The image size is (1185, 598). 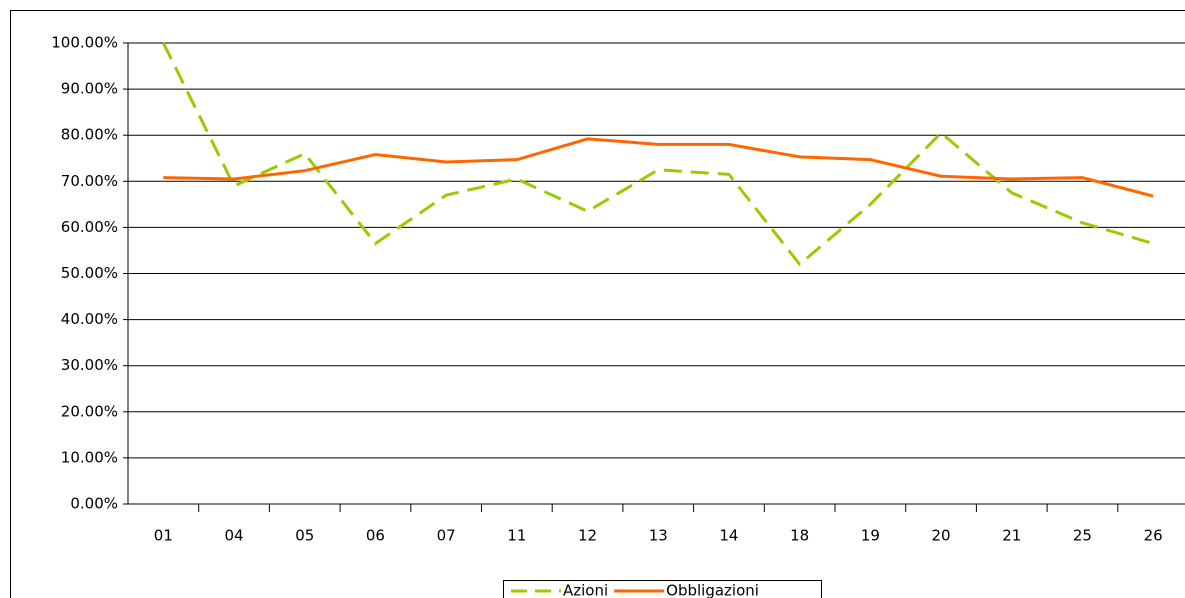 I want to click on x-tick-label: 14, so click(x=728, y=536).